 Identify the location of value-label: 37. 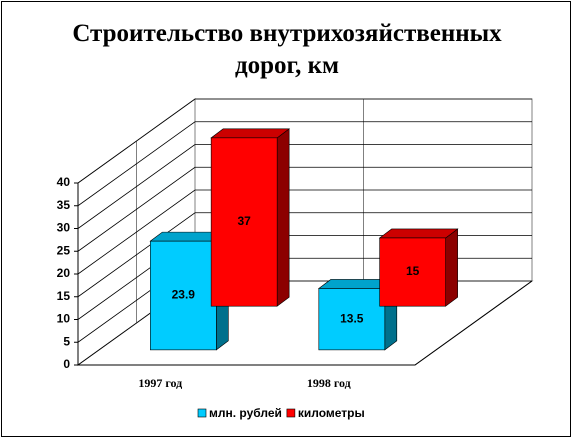
(244, 221).